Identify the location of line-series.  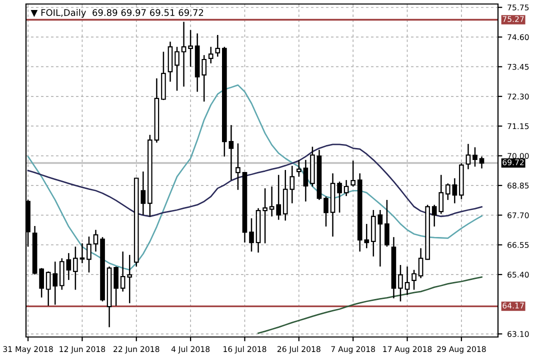
(370, 305).